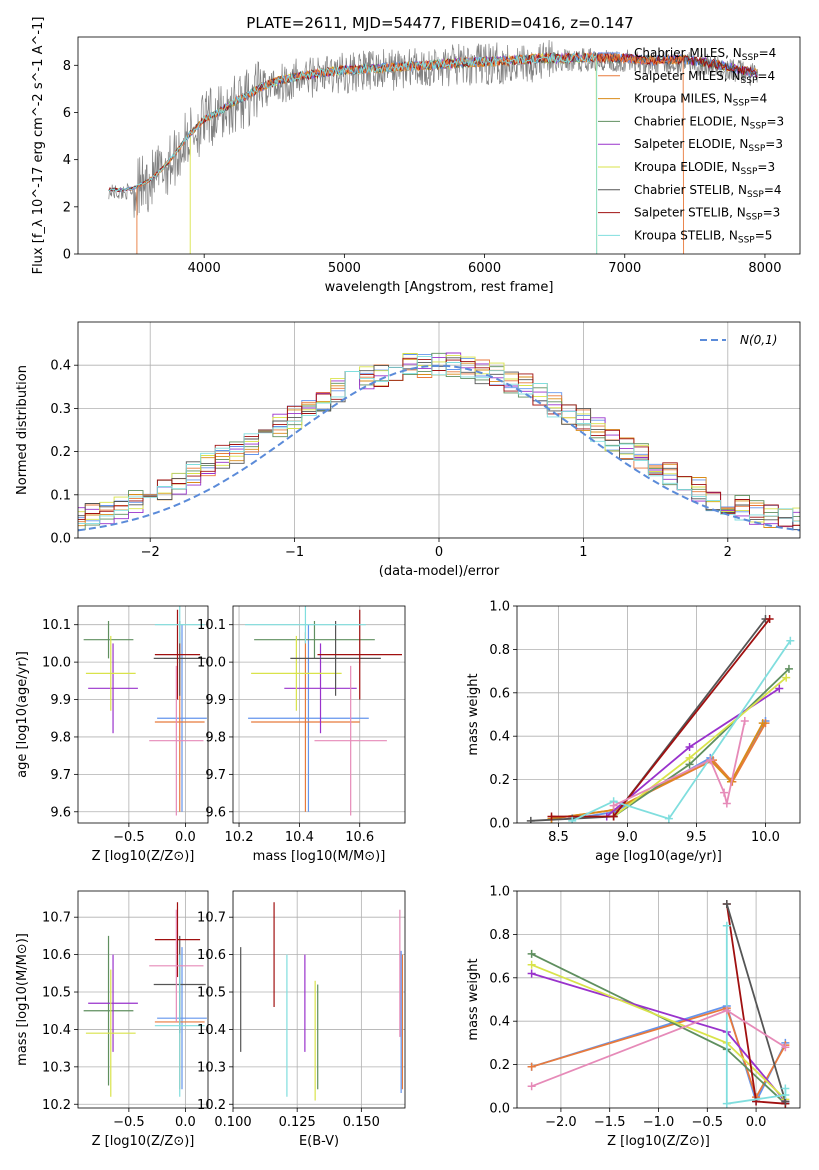 This screenshot has height=1170, width=819. I want to click on y-tick-label: 0.1, so click(60, 495).